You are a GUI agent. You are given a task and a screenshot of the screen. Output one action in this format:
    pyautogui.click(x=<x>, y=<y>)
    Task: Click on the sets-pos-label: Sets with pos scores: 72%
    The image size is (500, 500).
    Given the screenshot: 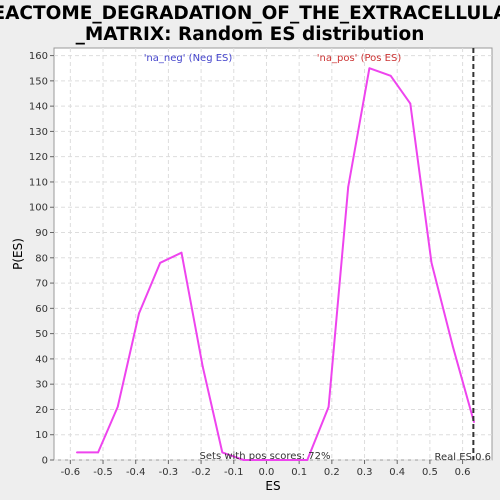 What is the action you would take?
    pyautogui.click(x=265, y=456)
    